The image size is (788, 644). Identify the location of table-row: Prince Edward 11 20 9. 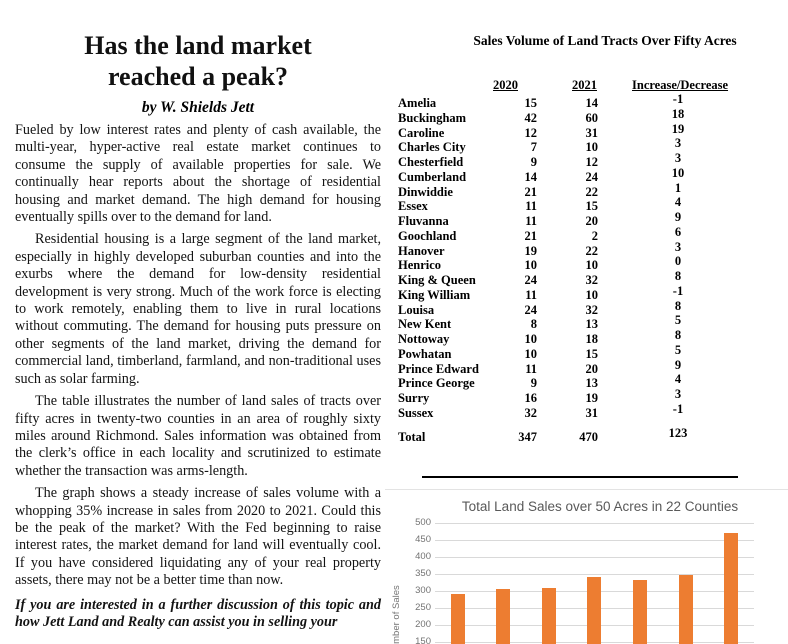
(589, 367).